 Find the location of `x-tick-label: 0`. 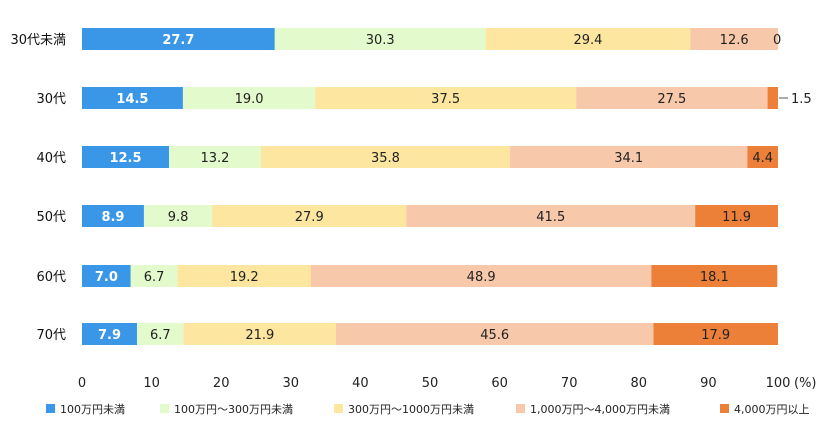

x-tick-label: 0 is located at coordinates (82, 383).